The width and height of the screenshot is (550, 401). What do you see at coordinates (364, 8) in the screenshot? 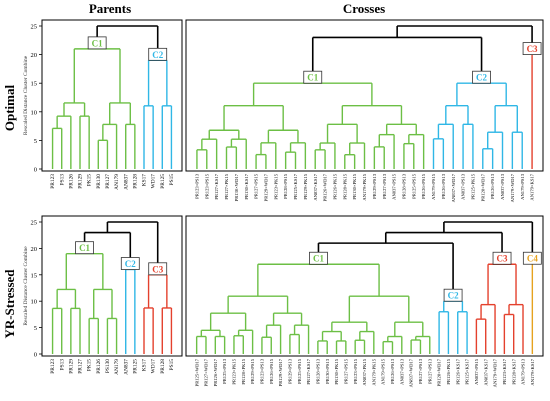
I see `header-crosses: Crosses` at bounding box center [364, 8].